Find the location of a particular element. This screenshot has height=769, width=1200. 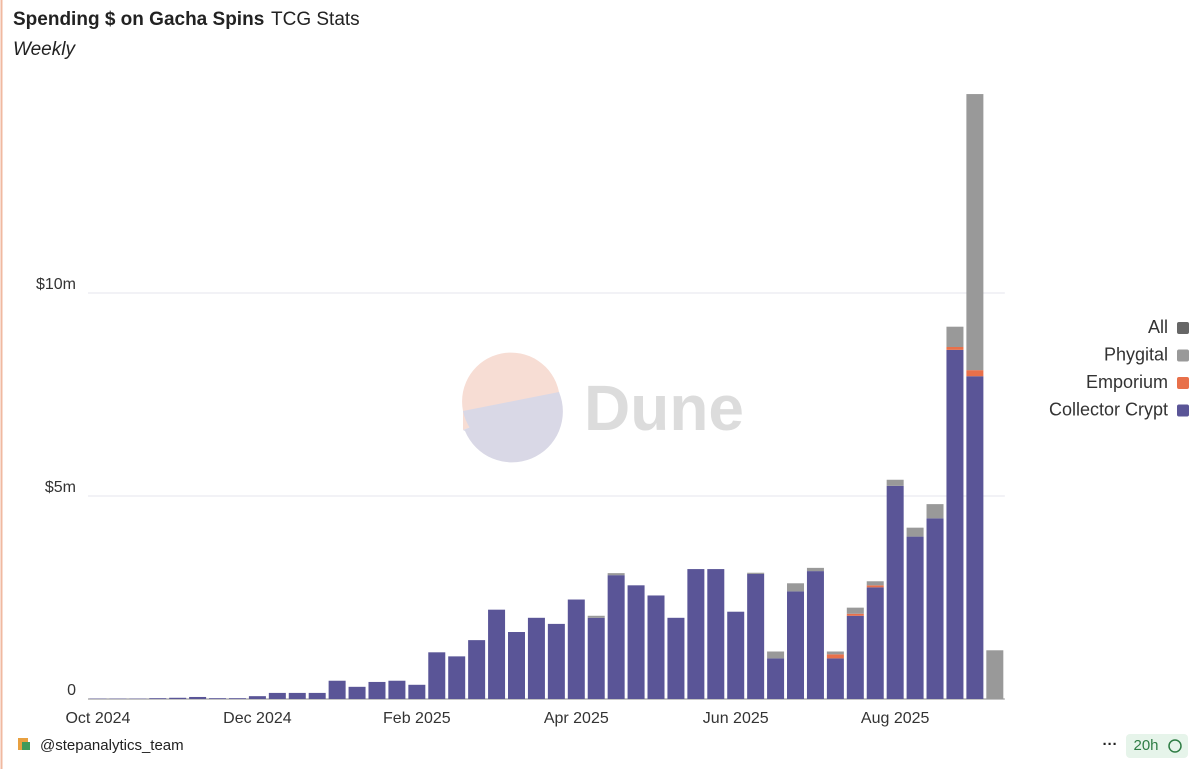

footer-menu: ··· is located at coordinates (1110, 744).